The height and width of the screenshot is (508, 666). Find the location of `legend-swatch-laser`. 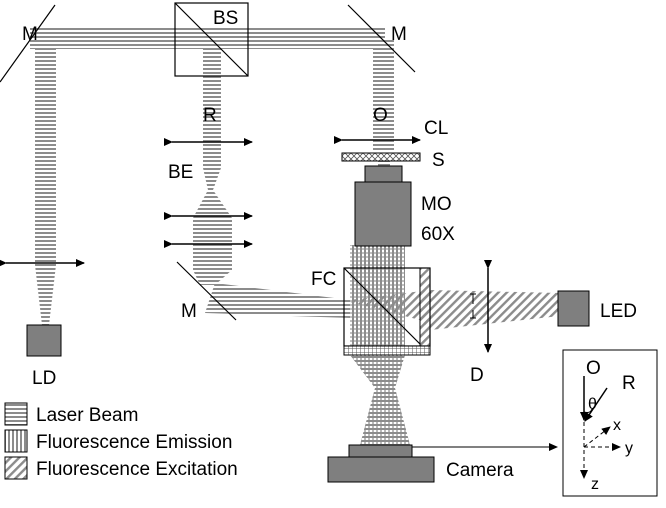

legend-swatch-laser is located at coordinates (16, 414).